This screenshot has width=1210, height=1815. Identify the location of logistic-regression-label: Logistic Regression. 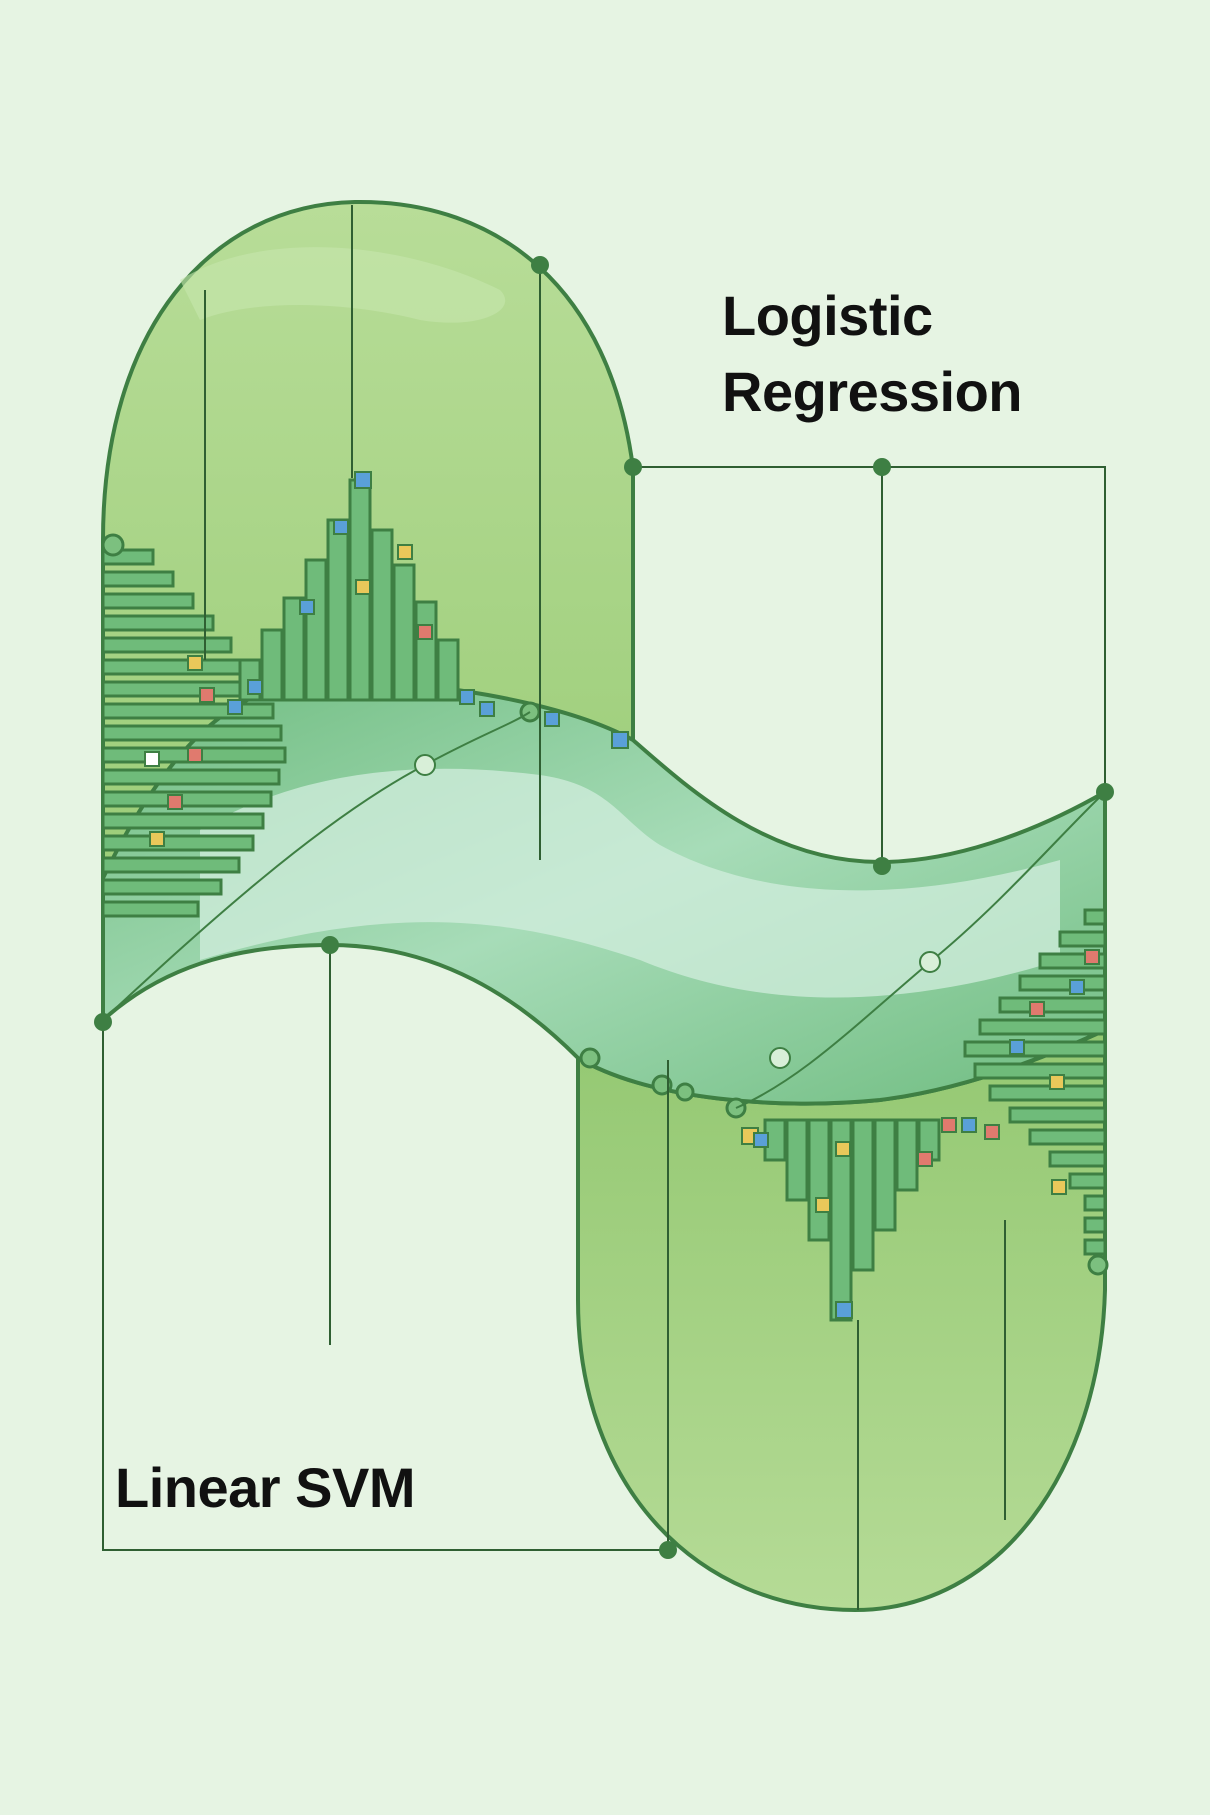
(872, 354).